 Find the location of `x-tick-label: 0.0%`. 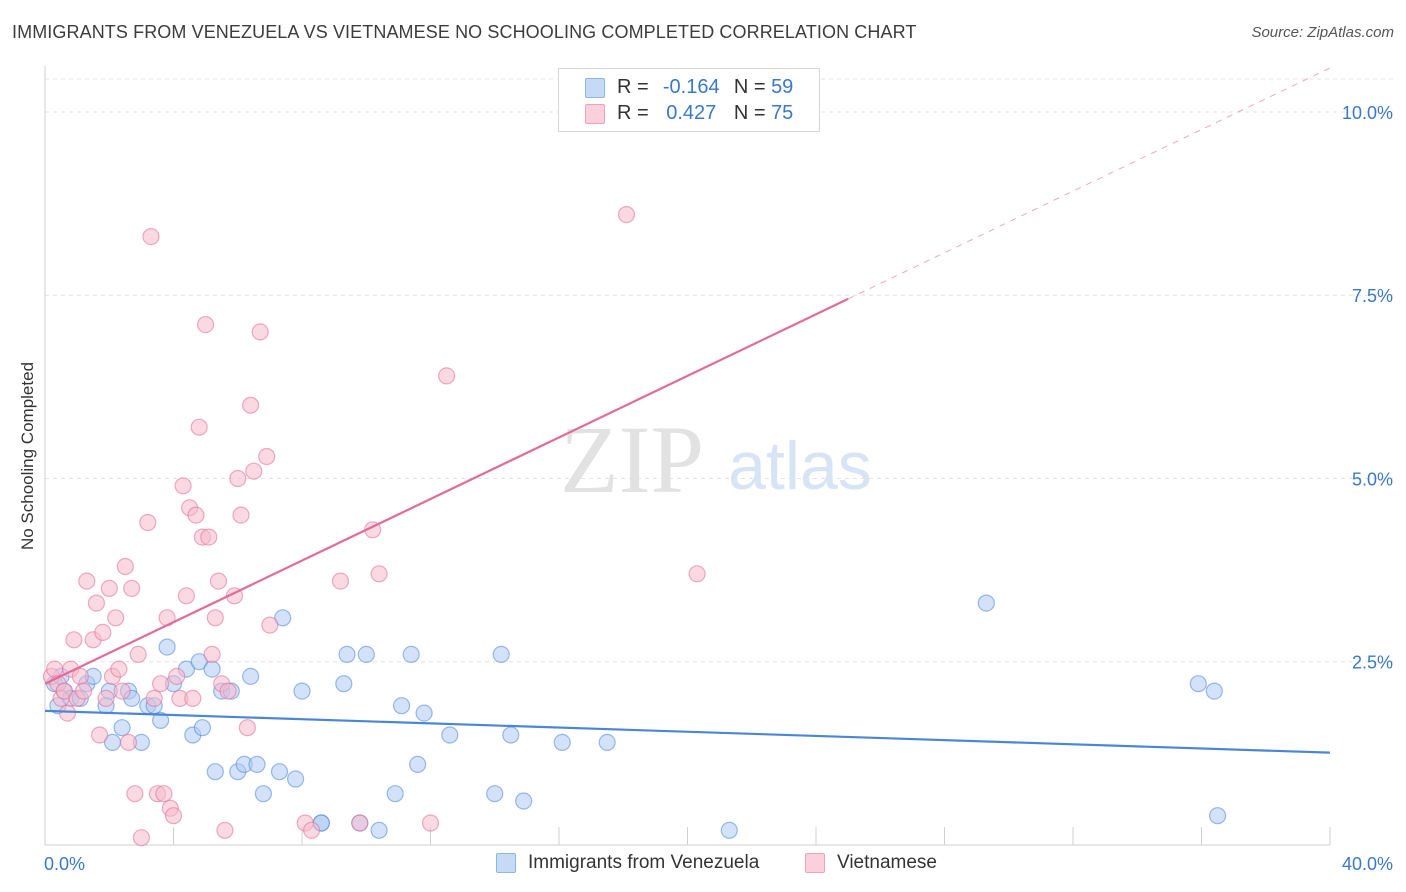

x-tick-label: 0.0% is located at coordinates (64, 864).